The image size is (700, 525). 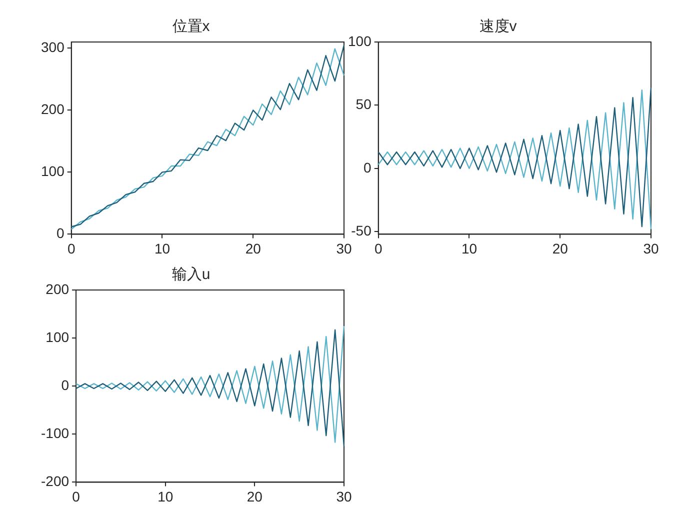 What do you see at coordinates (191, 275) in the screenshot?
I see `chart-title: 输入u` at bounding box center [191, 275].